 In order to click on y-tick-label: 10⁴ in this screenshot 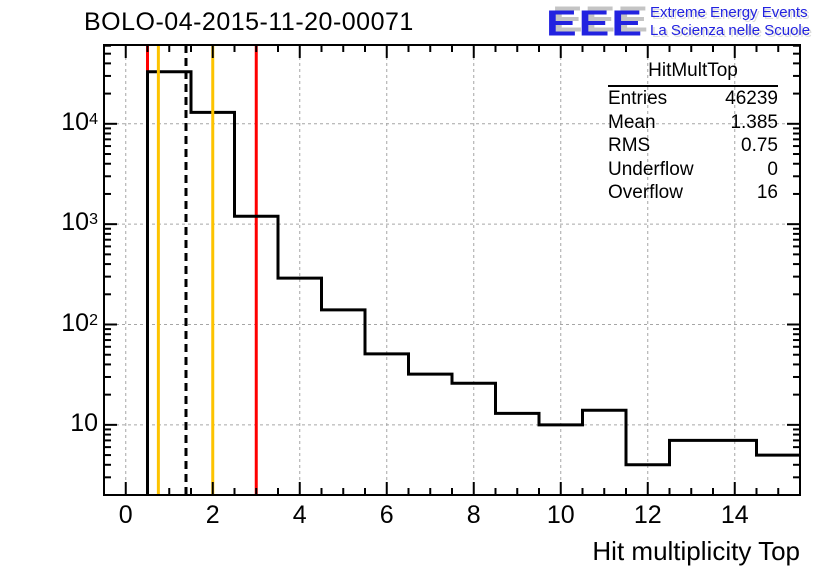, I will do `click(79, 121)`.